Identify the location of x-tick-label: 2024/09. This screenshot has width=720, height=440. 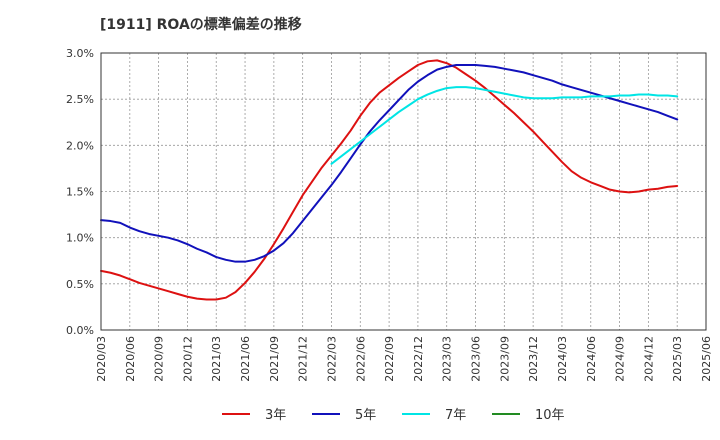
(620, 359).